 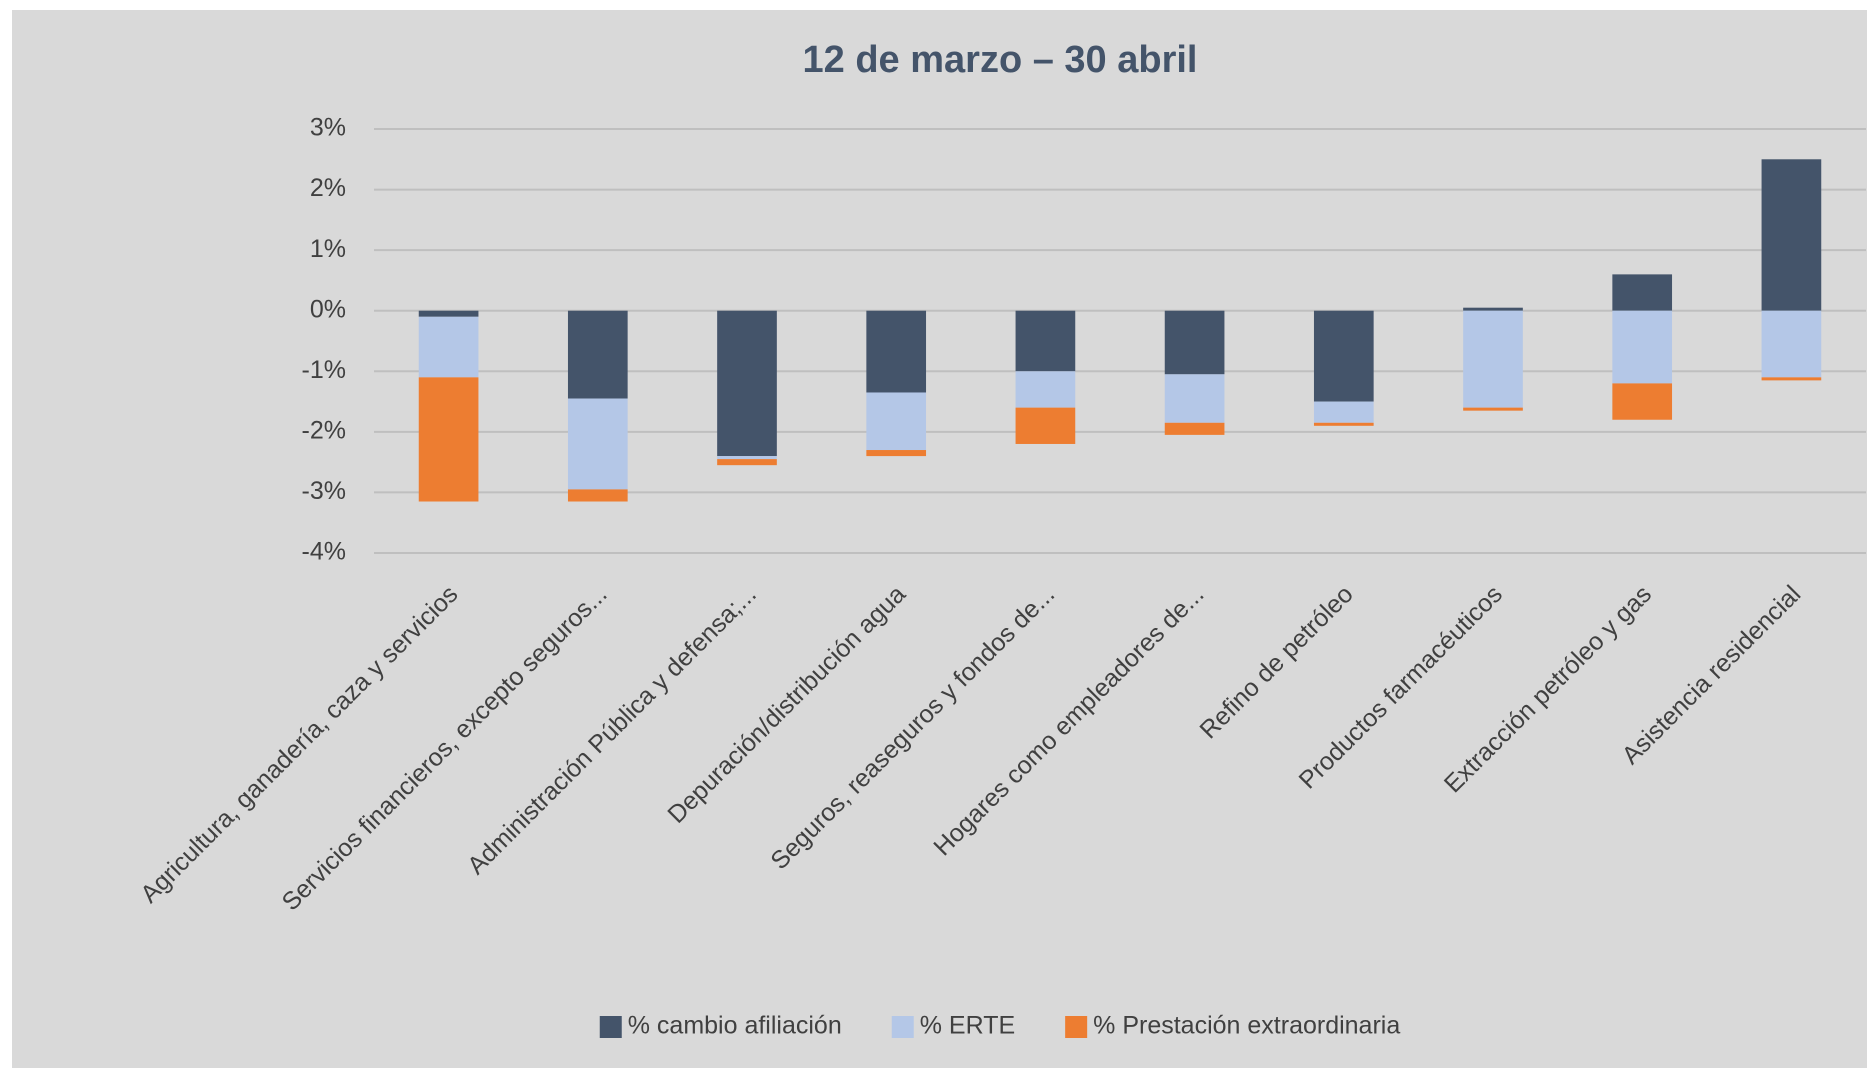 I want to click on legend-label: % Prestación extraordinaria, so click(x=1246, y=1026).